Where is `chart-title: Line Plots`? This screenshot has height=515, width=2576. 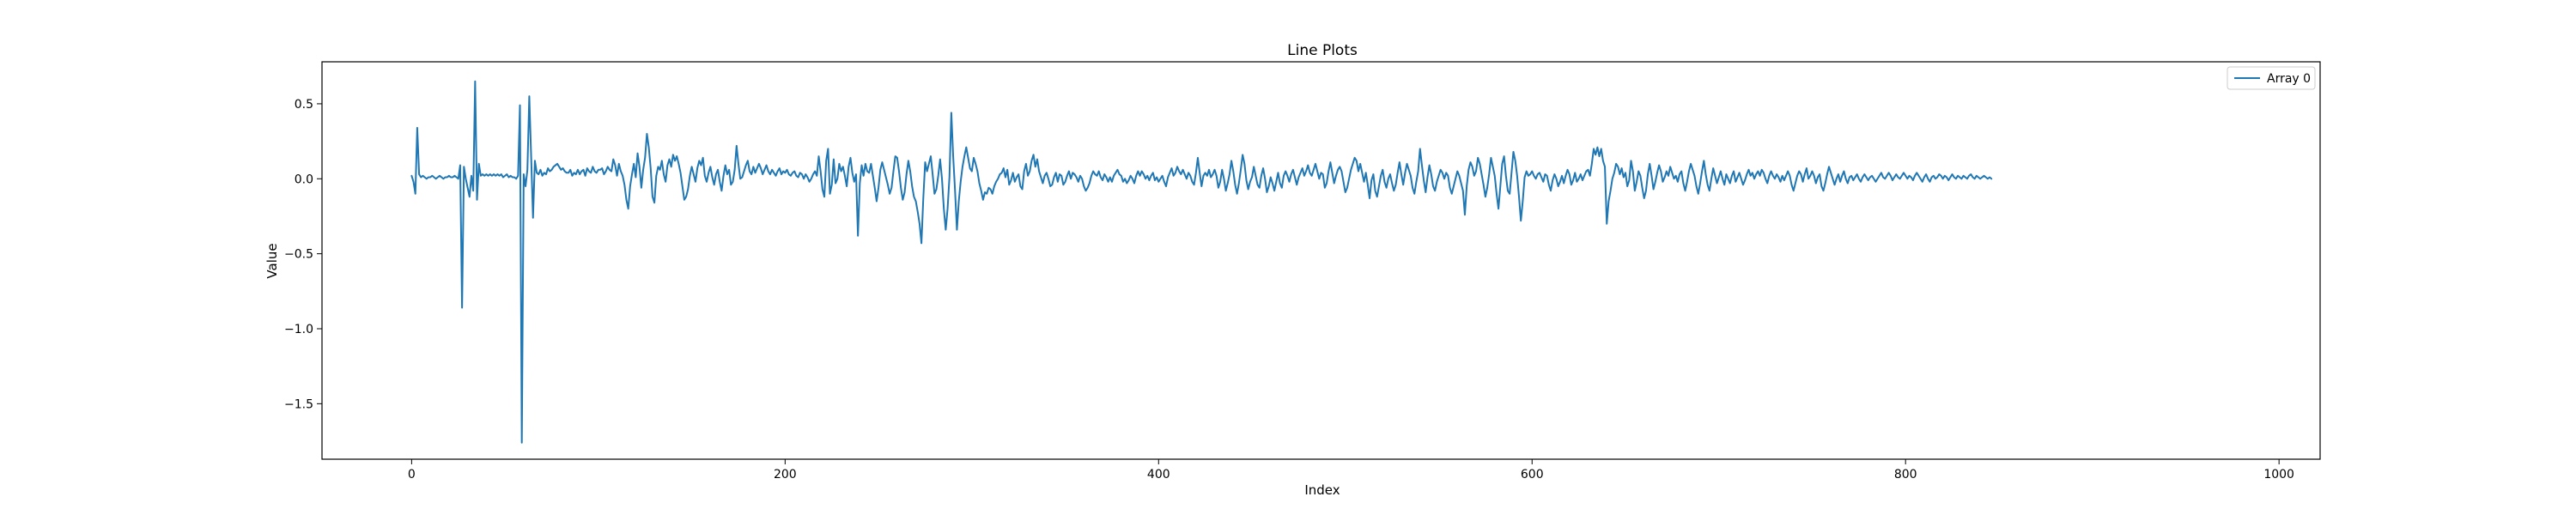 chart-title: Line Plots is located at coordinates (1323, 50).